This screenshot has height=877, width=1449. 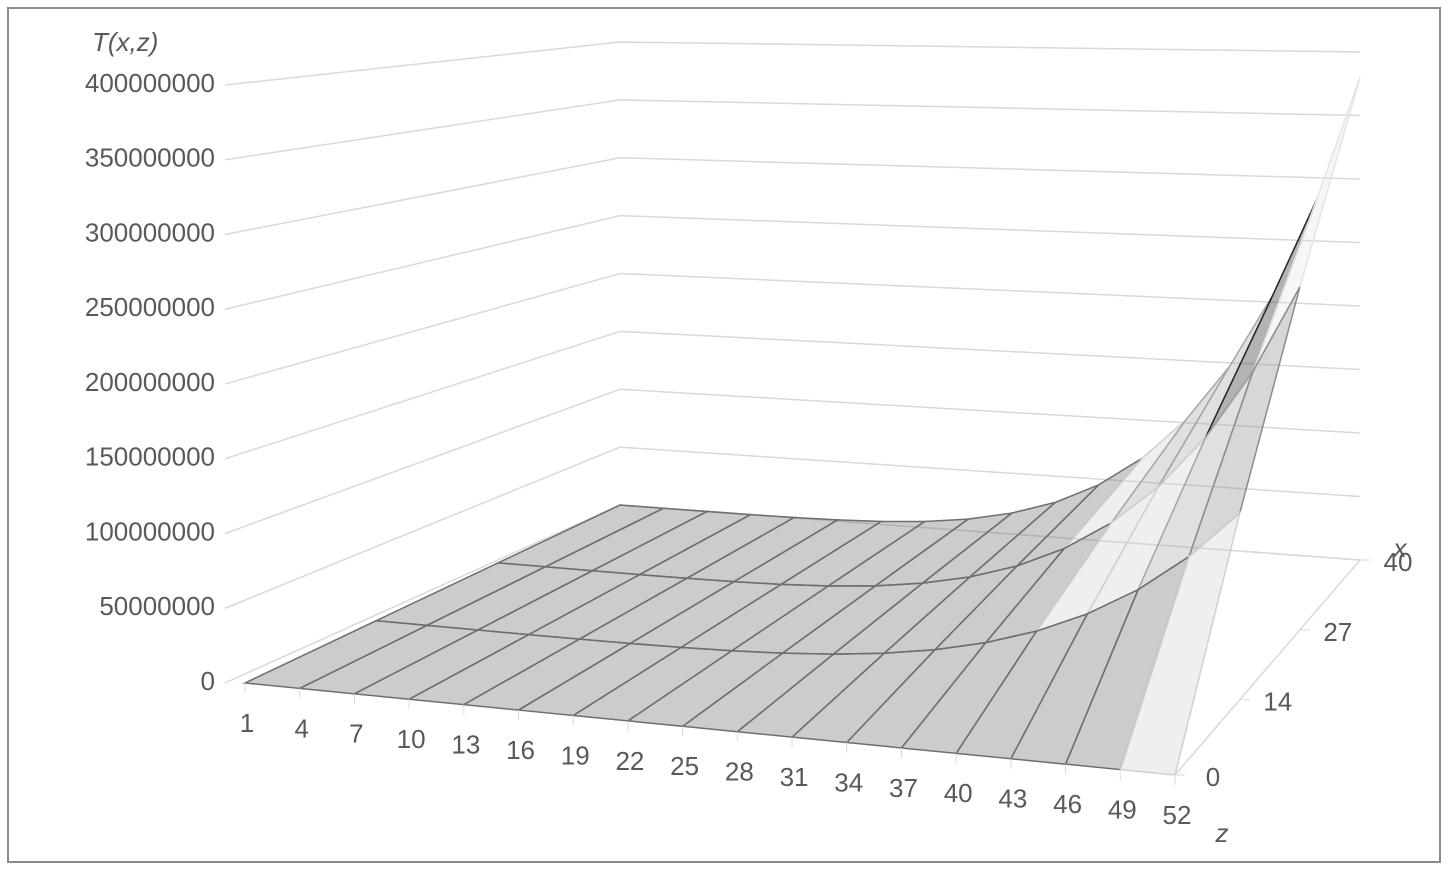 I want to click on y-tick-label: 350000000, so click(x=150, y=158).